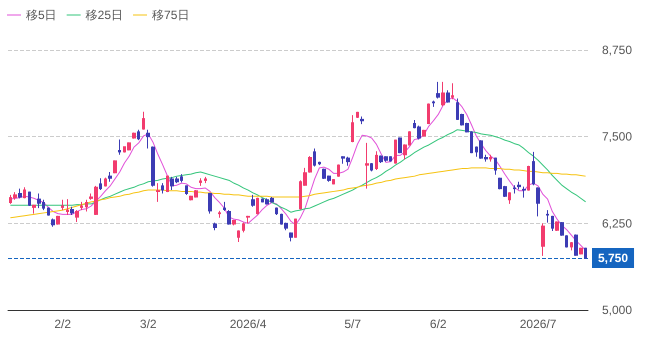 This screenshot has width=648, height=339. I want to click on y-tick-label: 6,250, so click(617, 223).